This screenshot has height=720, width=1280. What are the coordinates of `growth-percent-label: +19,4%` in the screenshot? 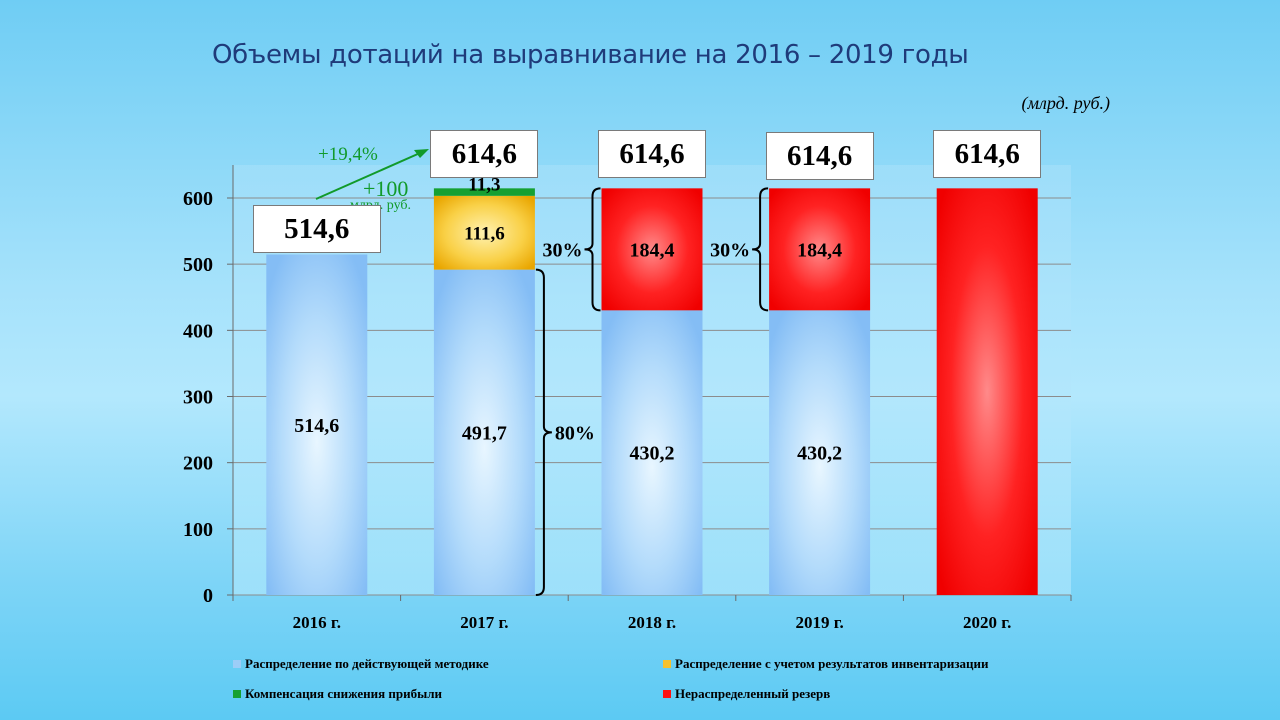 It's located at (348, 154).